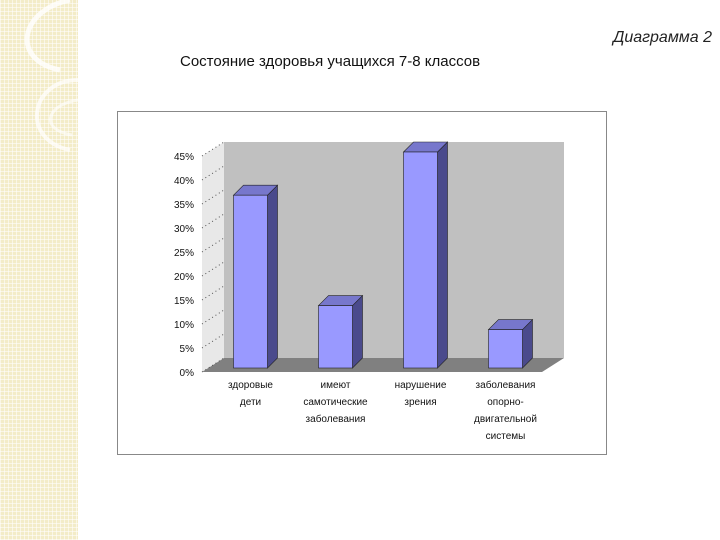  I want to click on y-tick-label: 0%, so click(187, 373).